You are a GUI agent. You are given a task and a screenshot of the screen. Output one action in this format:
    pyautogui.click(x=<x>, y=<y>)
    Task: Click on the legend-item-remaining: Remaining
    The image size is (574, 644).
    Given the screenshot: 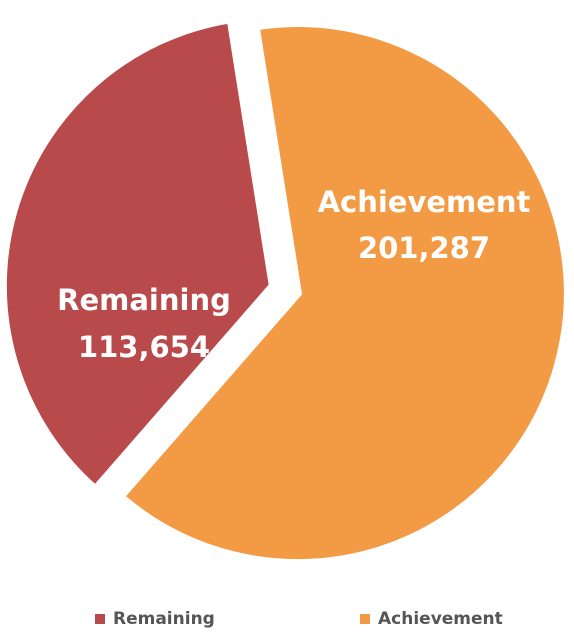 What is the action you would take?
    pyautogui.click(x=155, y=619)
    